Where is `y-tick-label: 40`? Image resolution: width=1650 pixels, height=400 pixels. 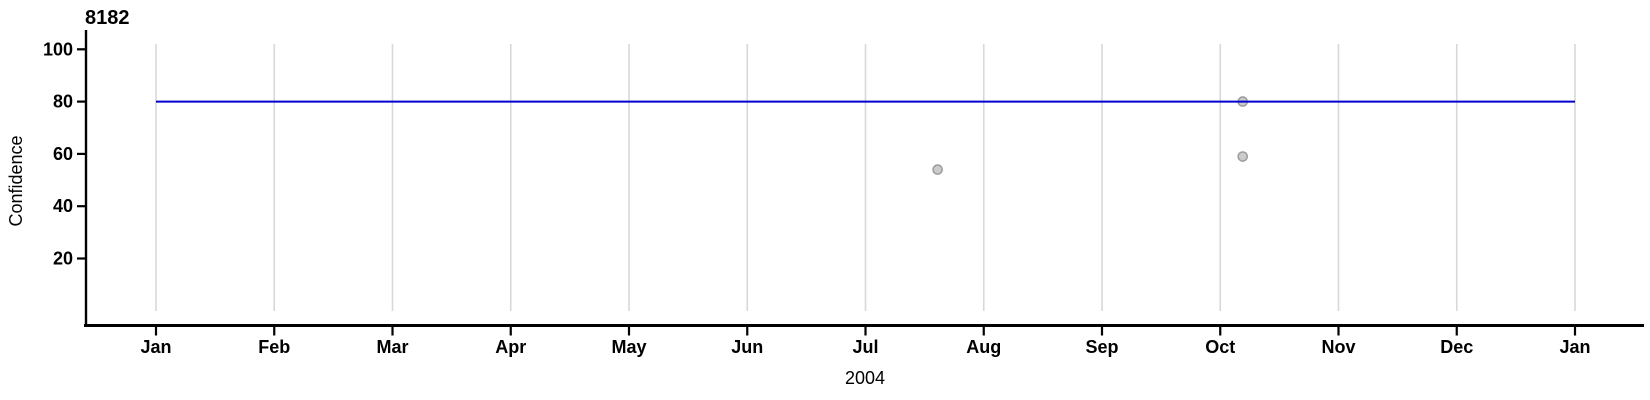
y-tick-label: 40 is located at coordinates (63, 206).